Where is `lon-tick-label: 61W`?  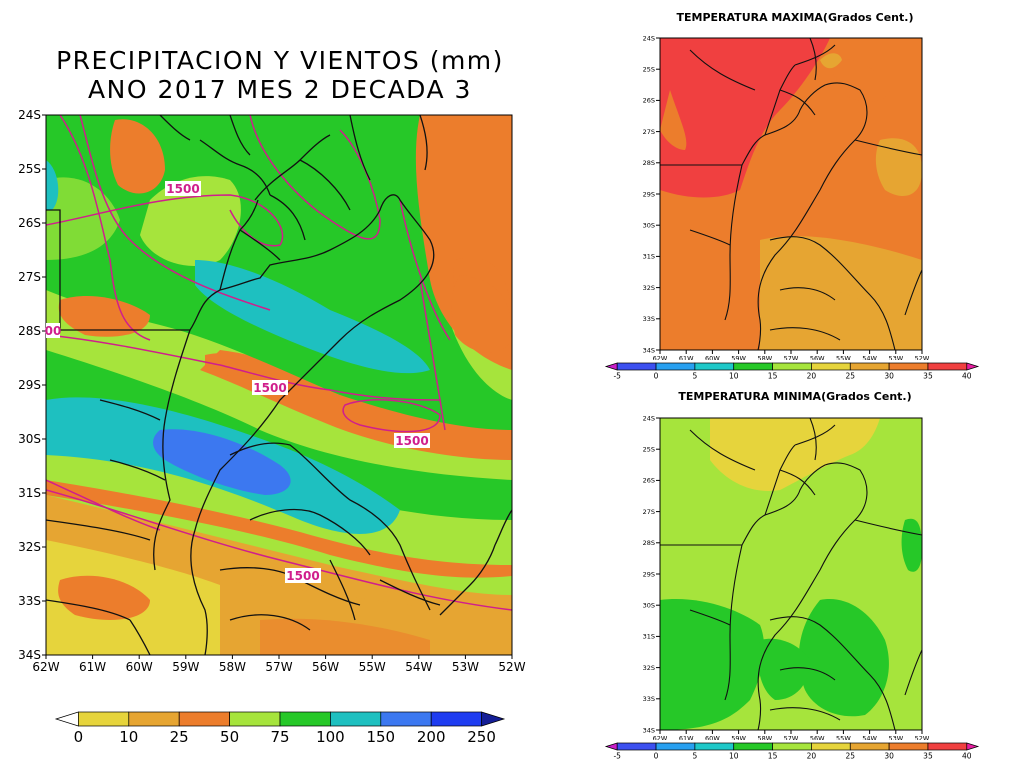
lon-tick-label: 61W is located at coordinates (686, 738).